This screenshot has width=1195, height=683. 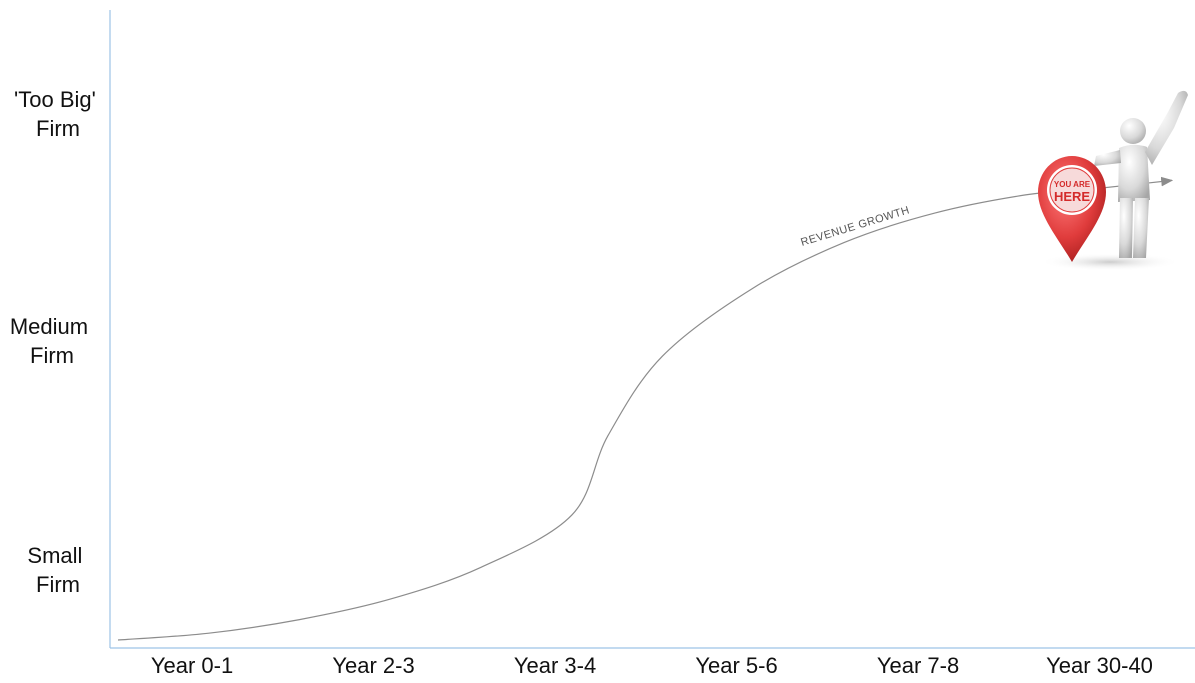 I want to click on x-tick-label: Year 30-40, so click(x=1099, y=665).